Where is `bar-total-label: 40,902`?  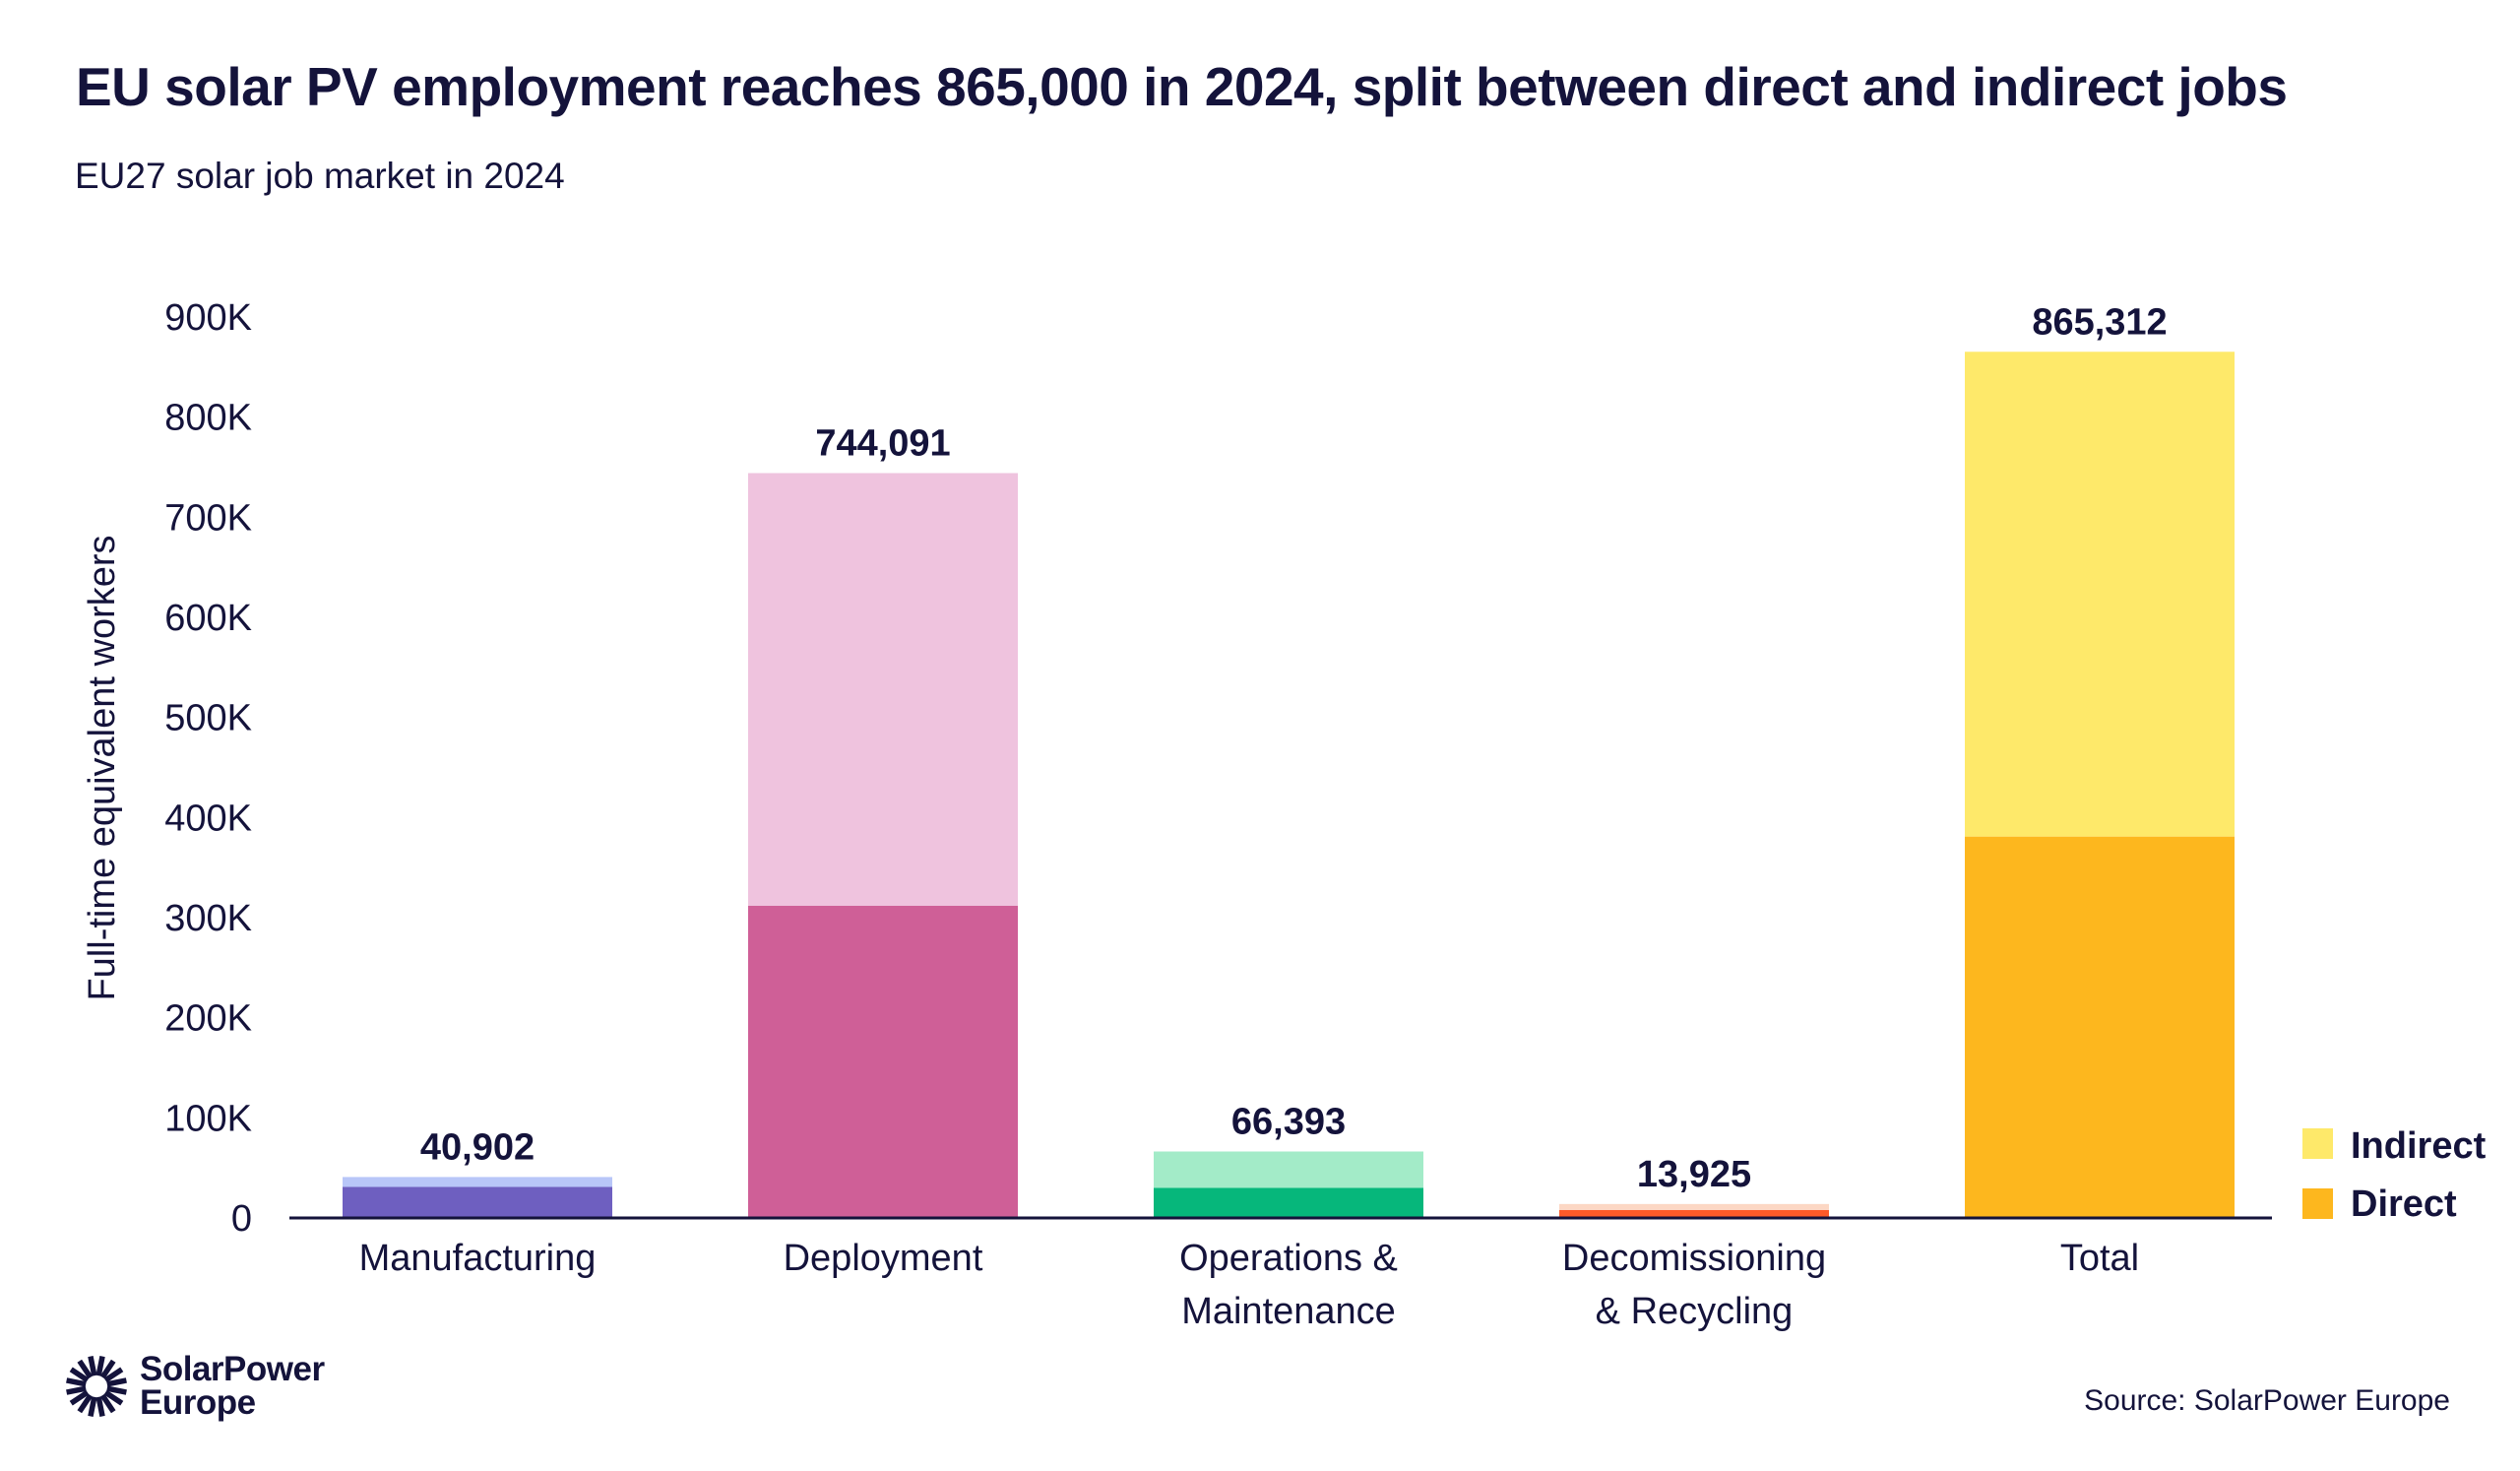 bar-total-label: 40,902 is located at coordinates (477, 1147).